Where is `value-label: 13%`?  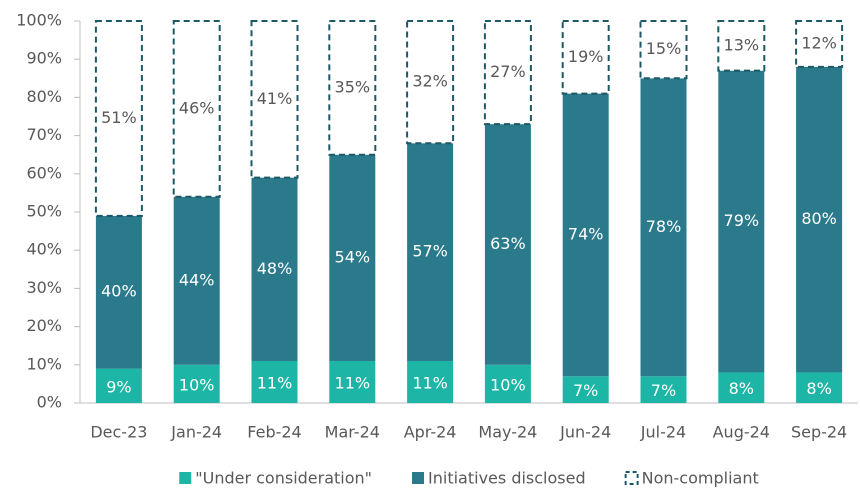
value-label: 13% is located at coordinates (742, 44).